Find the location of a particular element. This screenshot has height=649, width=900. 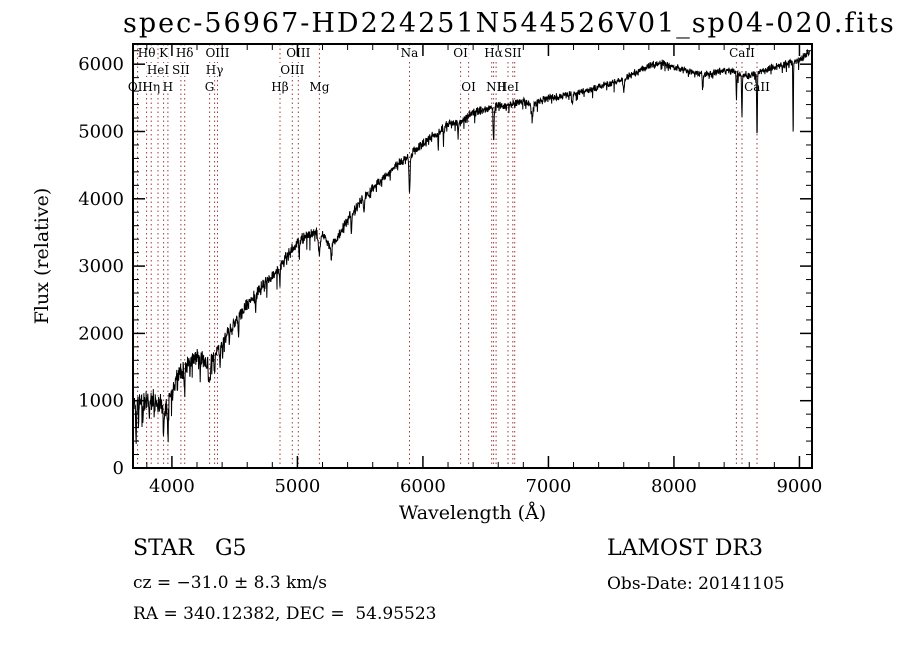

svg-text: Na is located at coordinates (410, 53).